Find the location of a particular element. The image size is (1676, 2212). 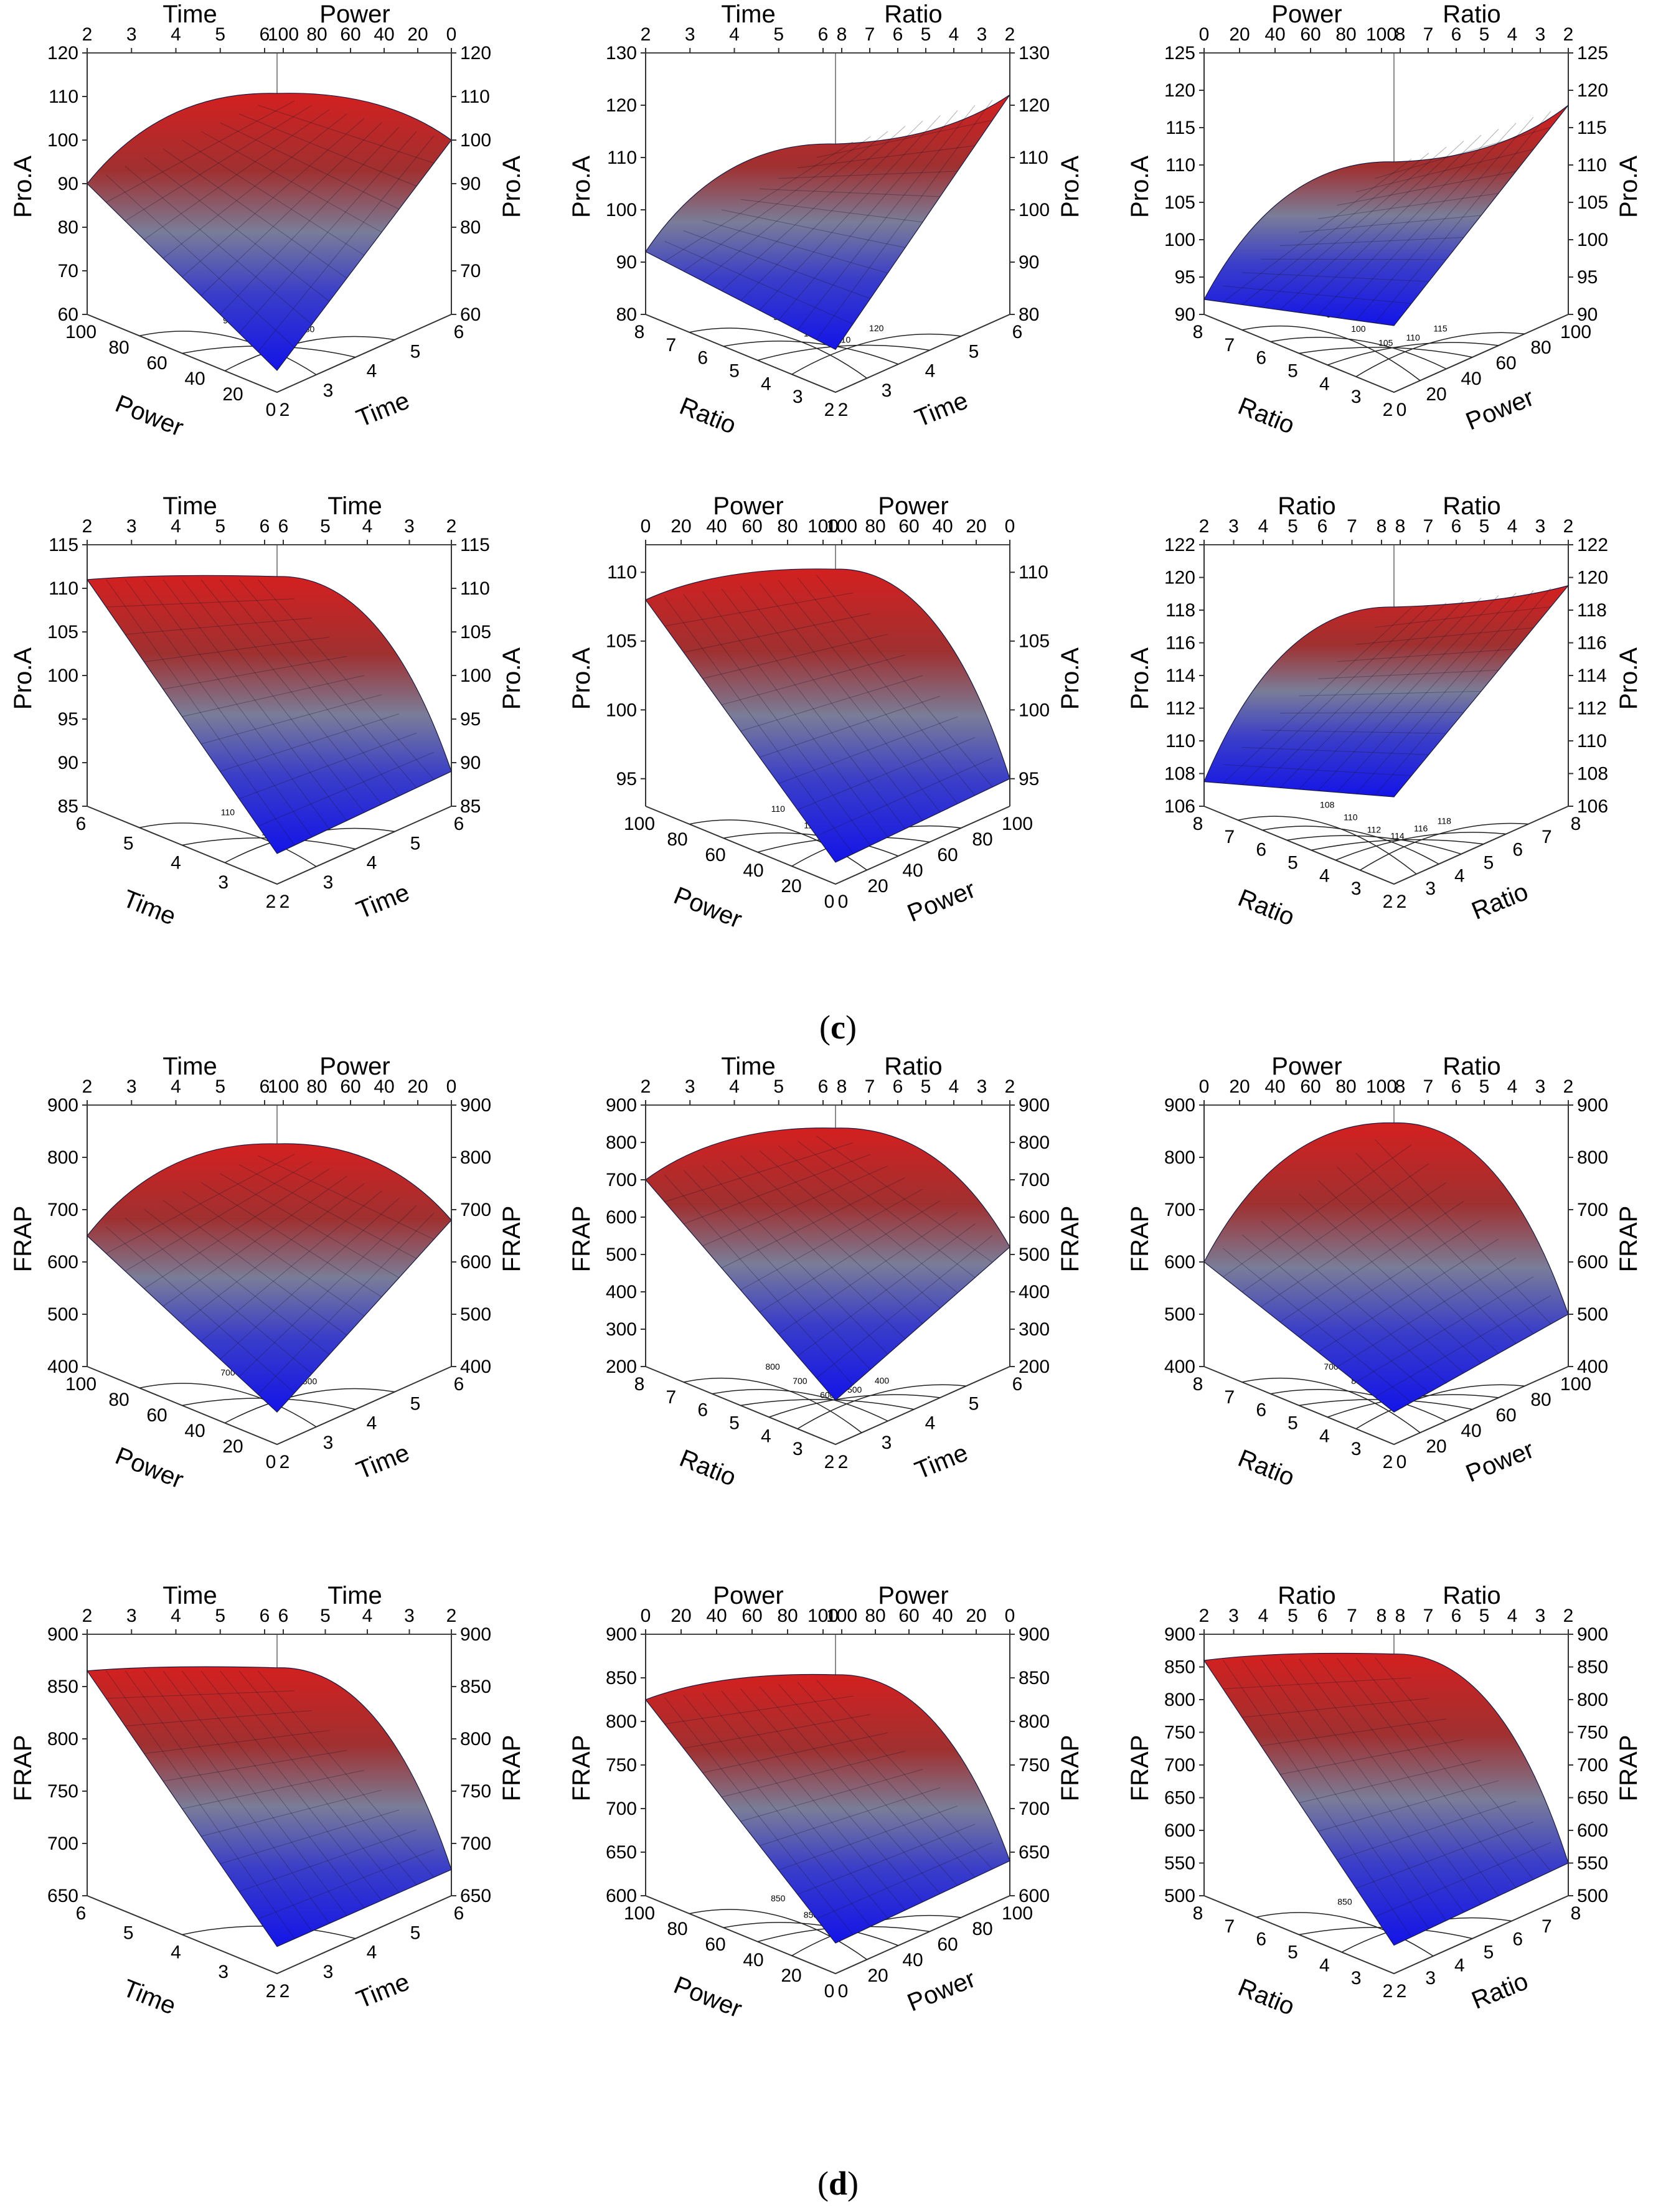

bottom-left-axis-title: Ratio is located at coordinates (708, 1468).